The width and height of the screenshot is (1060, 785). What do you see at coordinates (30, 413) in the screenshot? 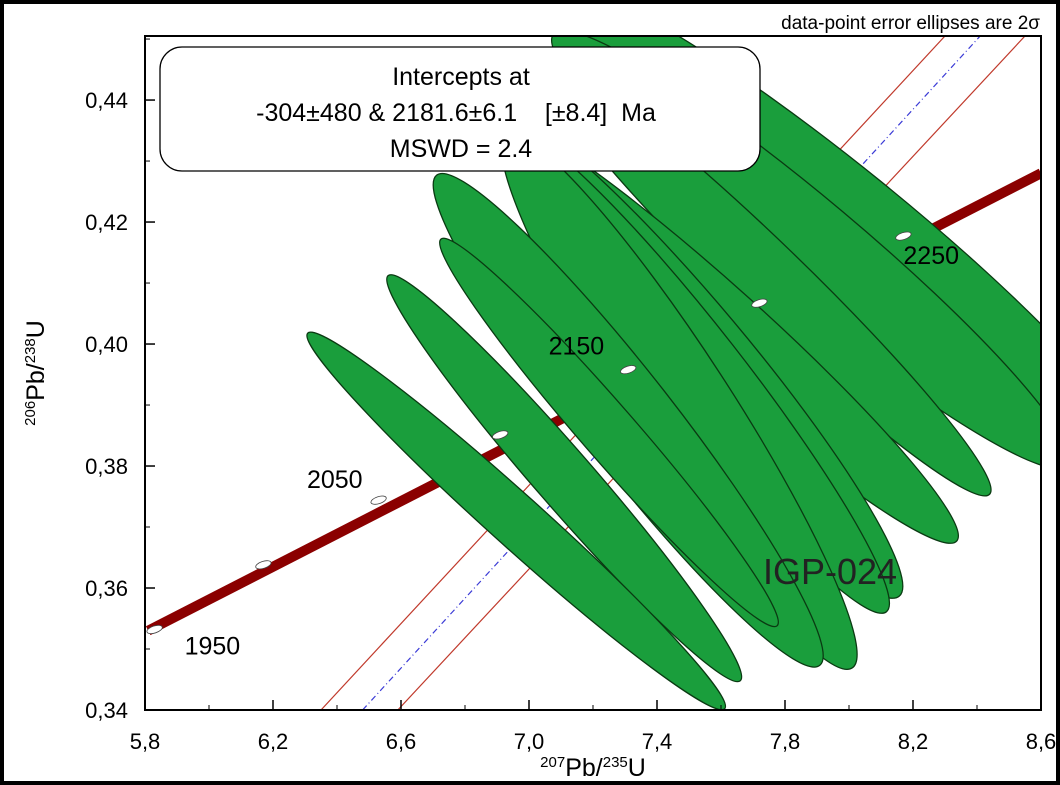
I see `y-axis-label-sup1: 206` at bounding box center [30, 413].